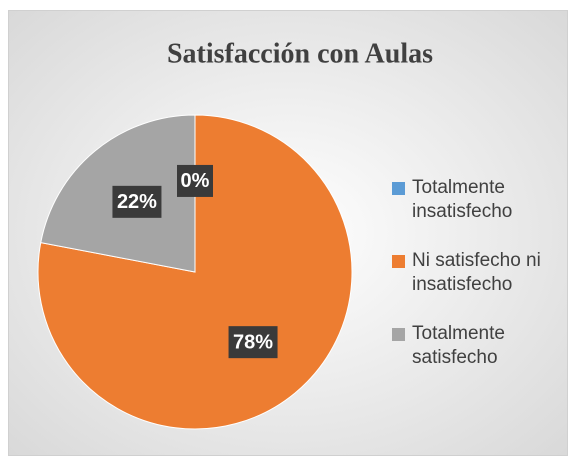 This screenshot has width=577, height=466. I want to click on chart-title: Satisfacción con Aulas, so click(300, 53).